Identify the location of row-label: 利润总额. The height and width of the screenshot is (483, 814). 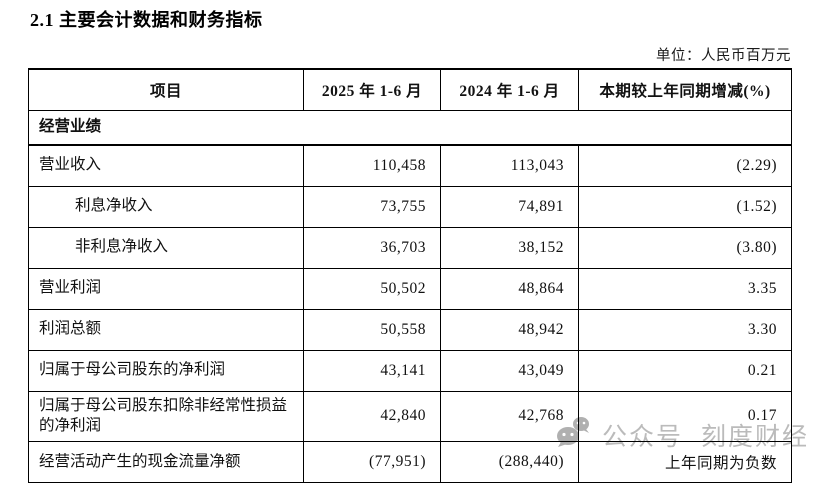
(166, 329).